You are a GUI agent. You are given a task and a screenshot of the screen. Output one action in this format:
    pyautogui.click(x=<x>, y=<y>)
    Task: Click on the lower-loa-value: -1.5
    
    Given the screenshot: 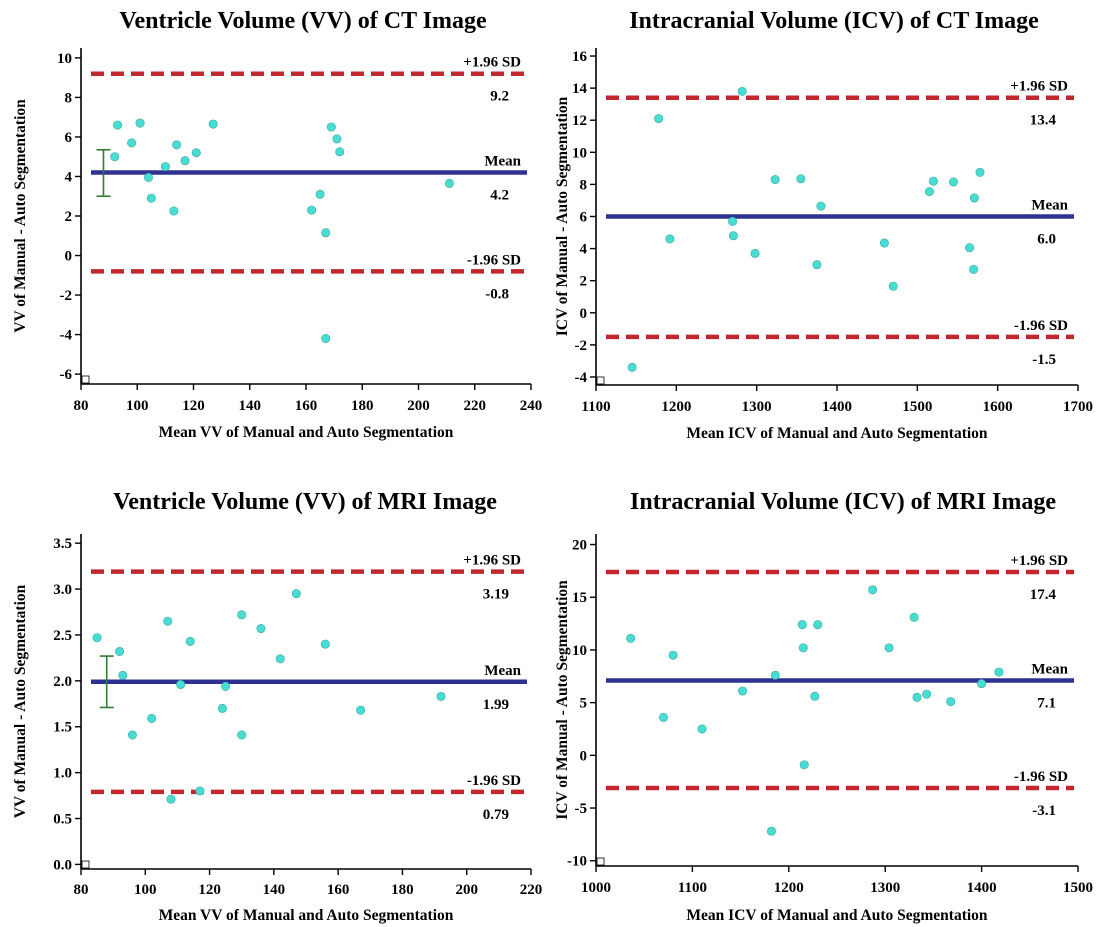 What is the action you would take?
    pyautogui.click(x=1044, y=360)
    